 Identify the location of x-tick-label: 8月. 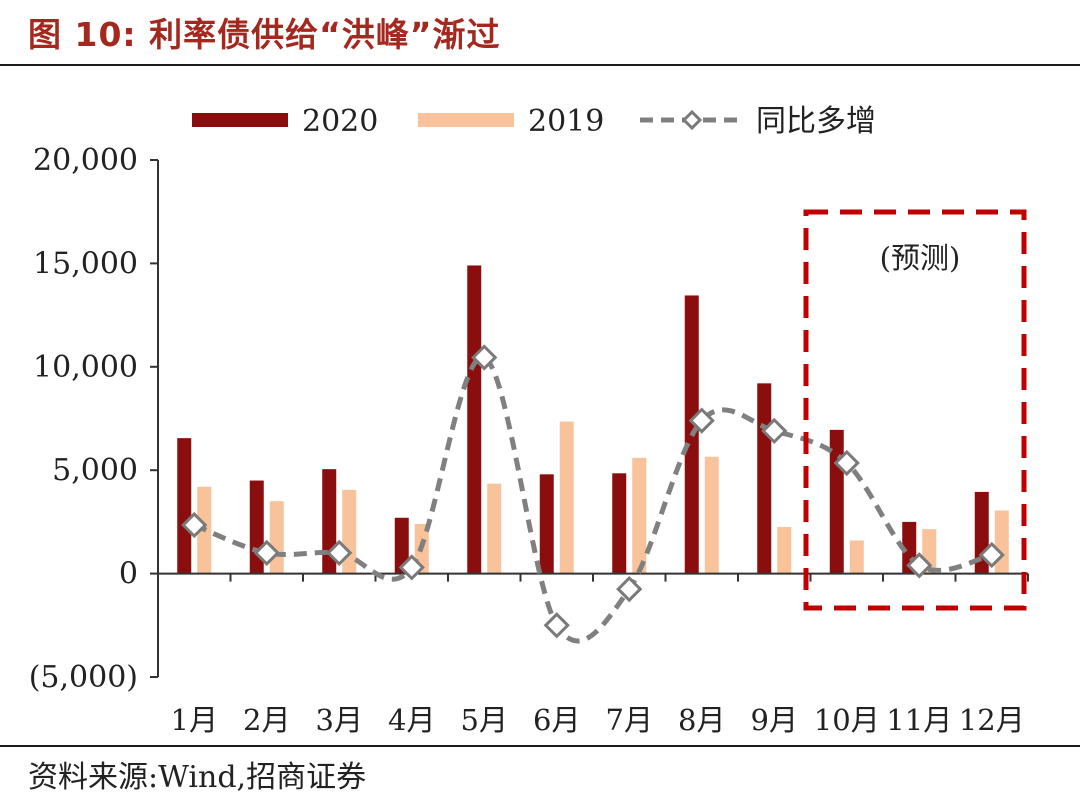
(701, 720).